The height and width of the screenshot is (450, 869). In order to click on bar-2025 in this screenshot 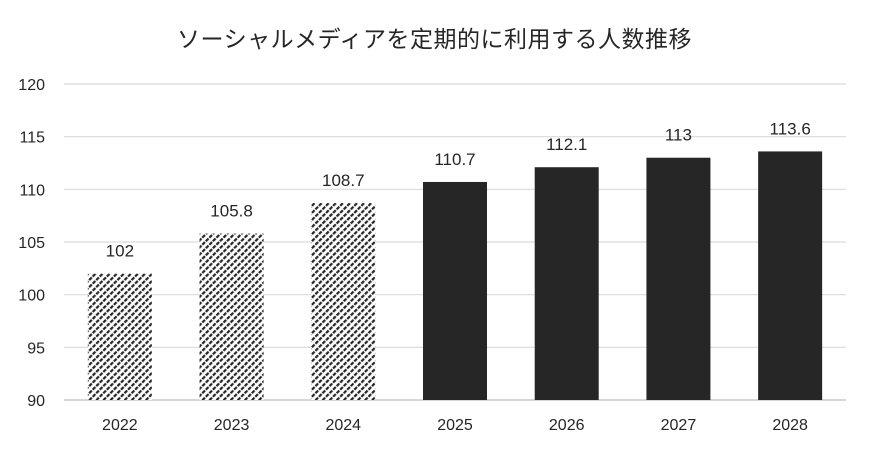, I will do `click(455, 290)`.